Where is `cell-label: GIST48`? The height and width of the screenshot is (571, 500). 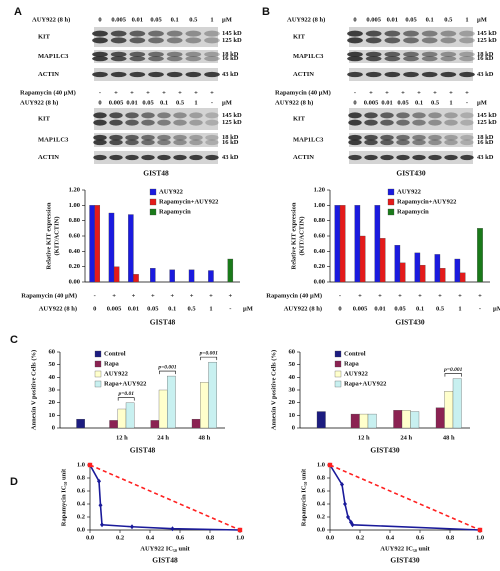
cell-label: GIST48 is located at coordinates (163, 322).